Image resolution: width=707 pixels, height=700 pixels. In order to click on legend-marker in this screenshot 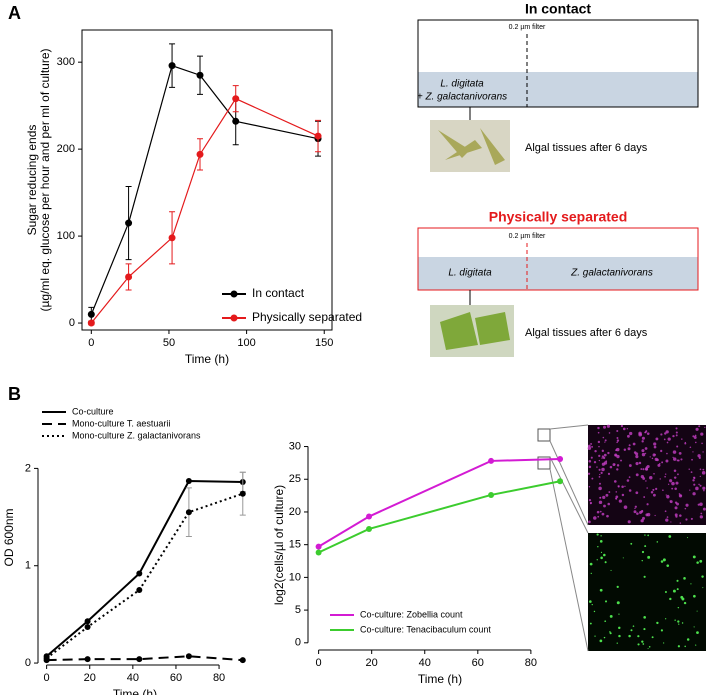, I will do `click(234, 294)`.